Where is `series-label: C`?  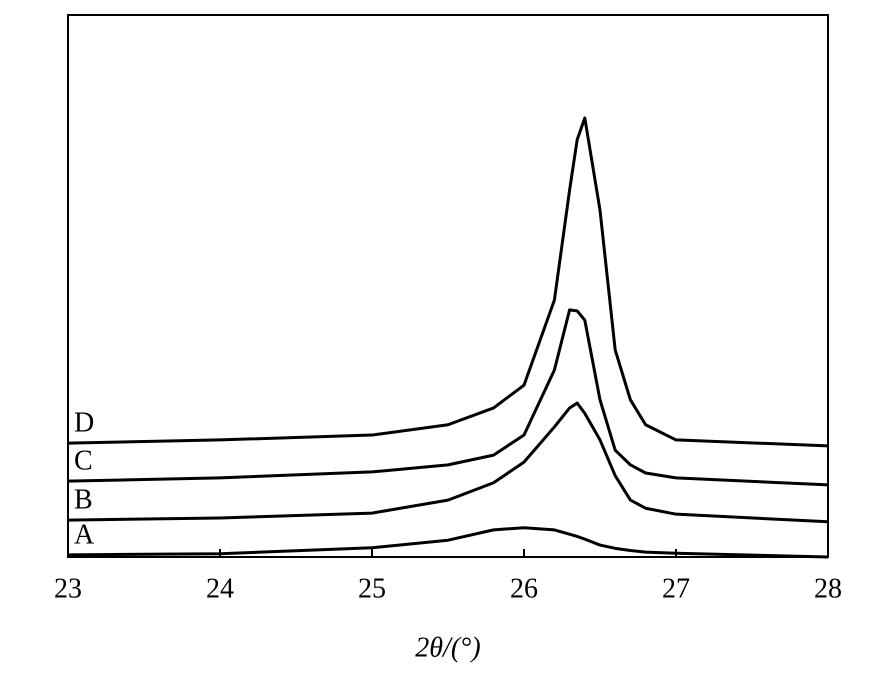 series-label: C is located at coordinates (83, 461).